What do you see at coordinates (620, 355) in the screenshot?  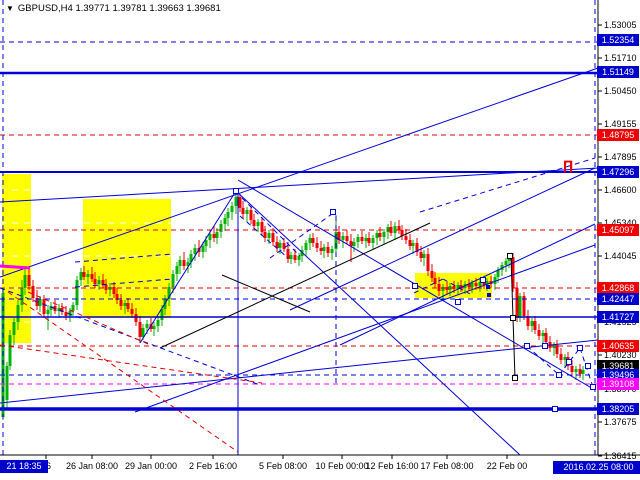 I see `price-tick-label: 1.40230` at bounding box center [620, 355].